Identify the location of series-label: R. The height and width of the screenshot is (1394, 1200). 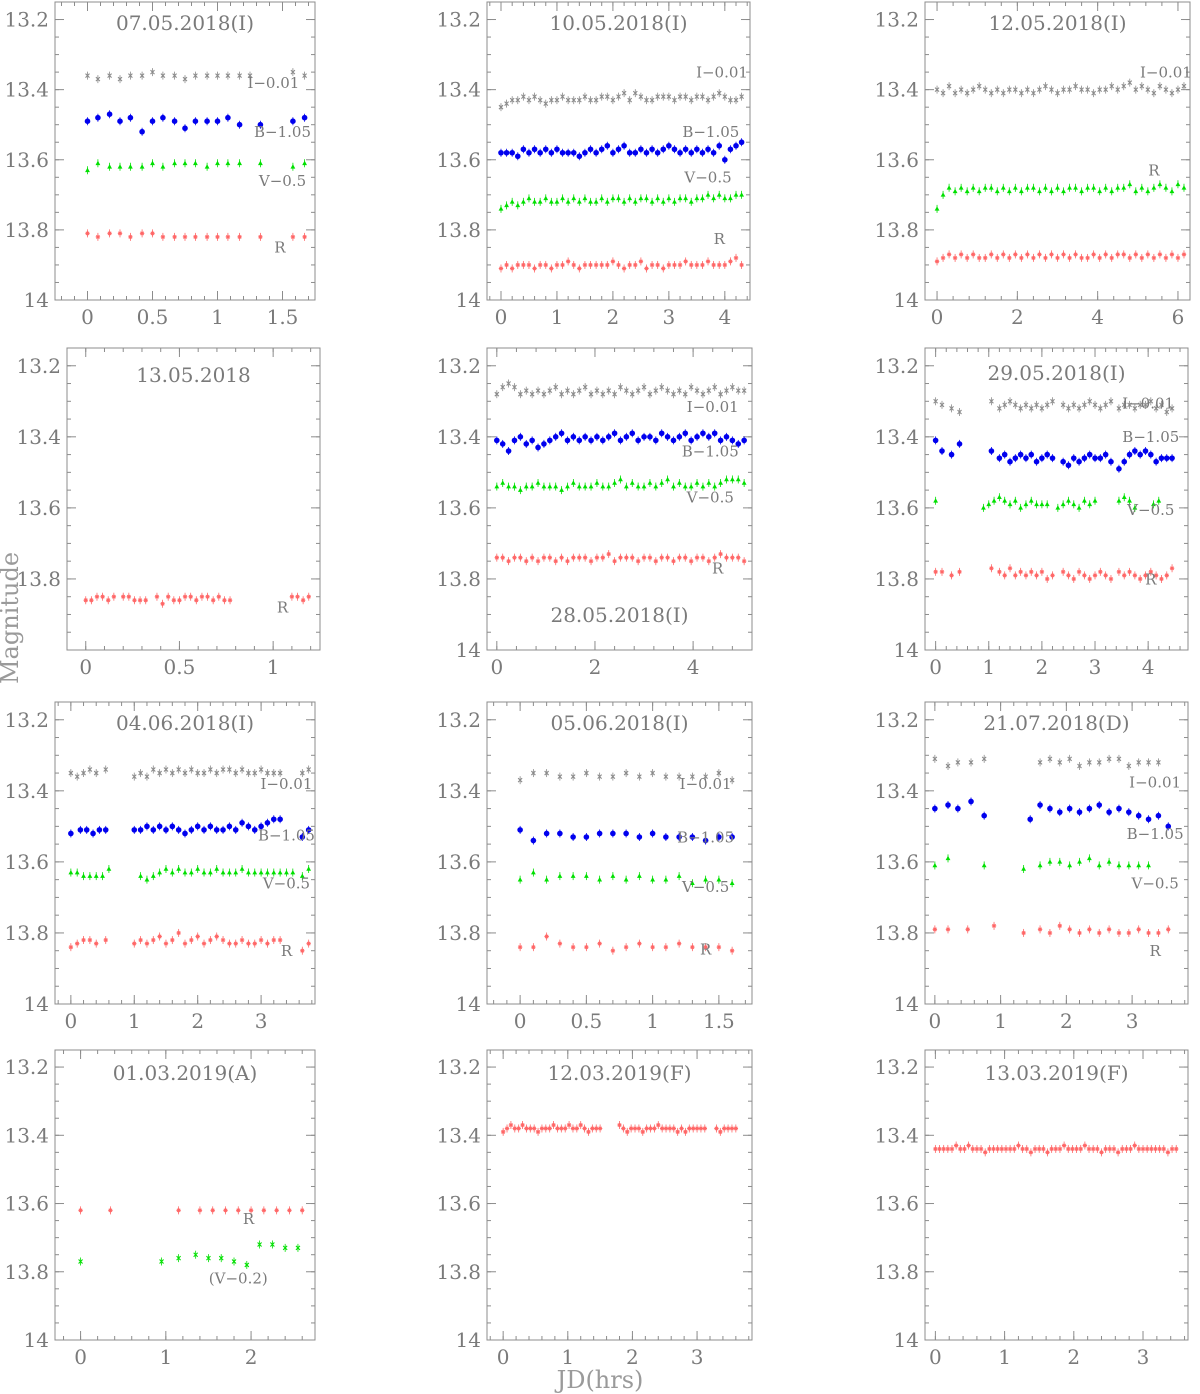
(706, 949).